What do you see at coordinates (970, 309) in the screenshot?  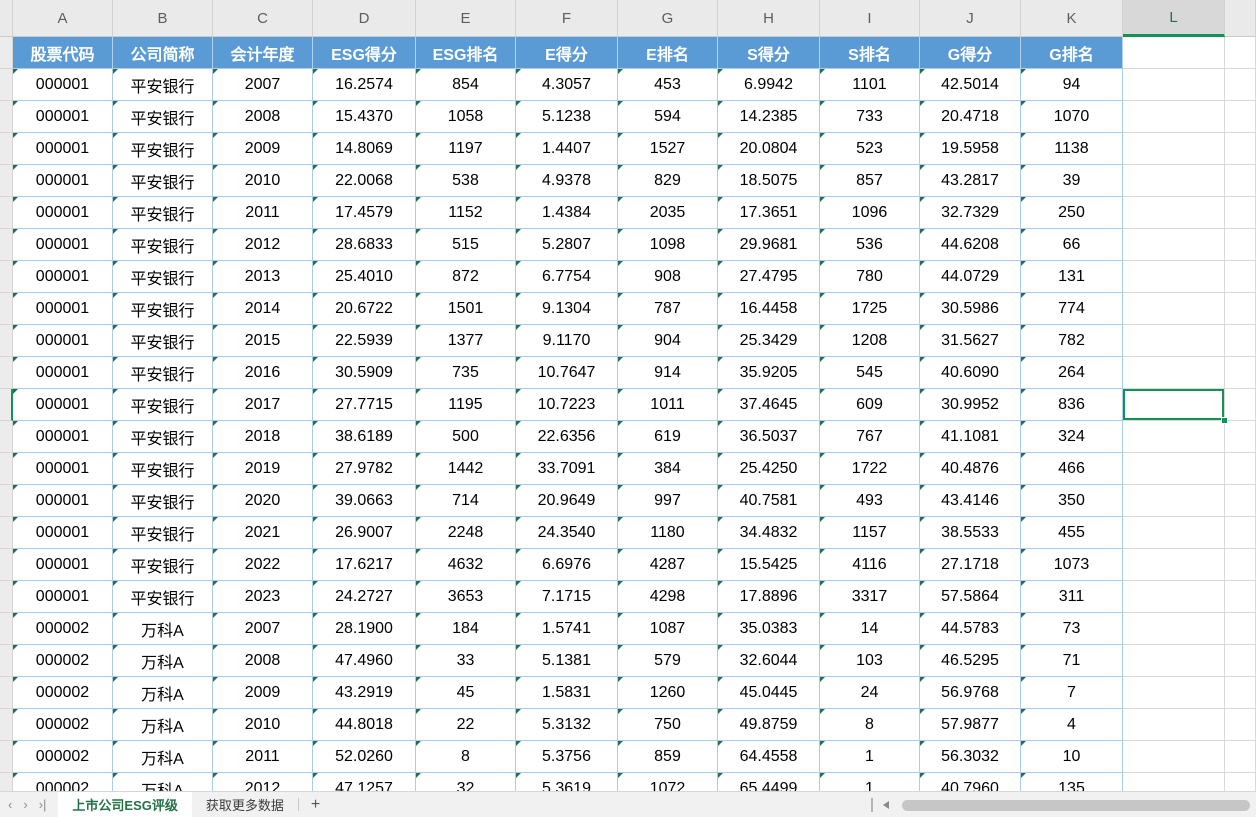 I see `cell: 30.5986` at bounding box center [970, 309].